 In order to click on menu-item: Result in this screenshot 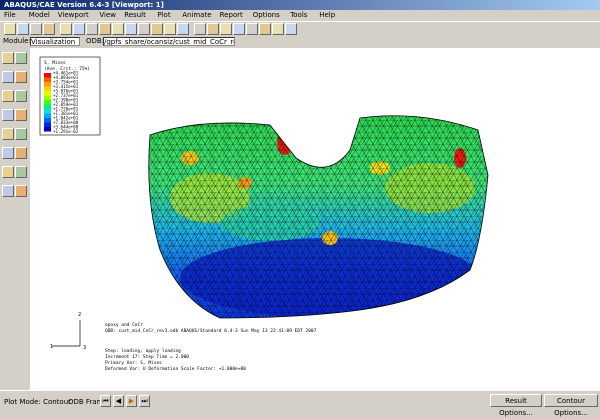, I will do `click(135, 15)`.